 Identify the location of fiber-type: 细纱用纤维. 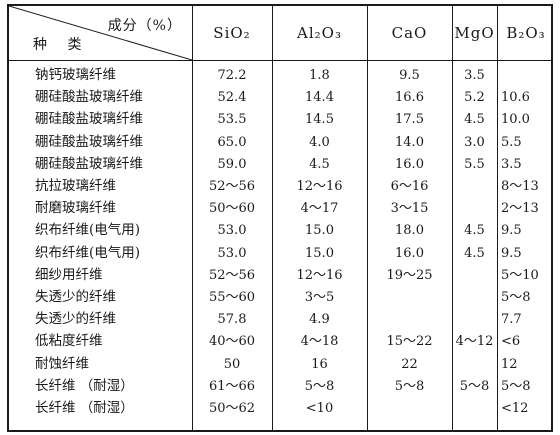
(69, 274).